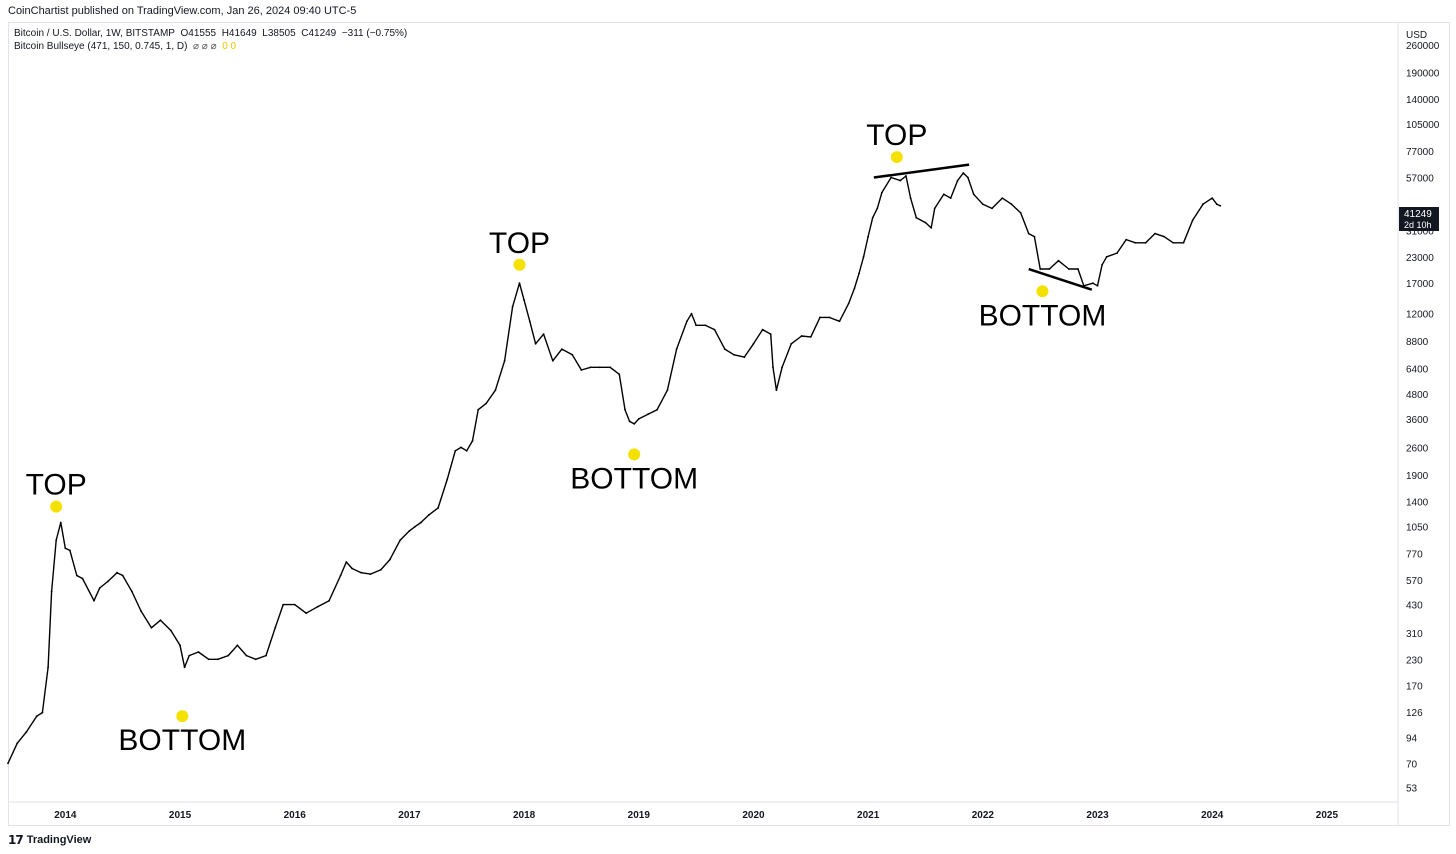 The height and width of the screenshot is (854, 1456). I want to click on time-tick-label: 2019, so click(639, 815).